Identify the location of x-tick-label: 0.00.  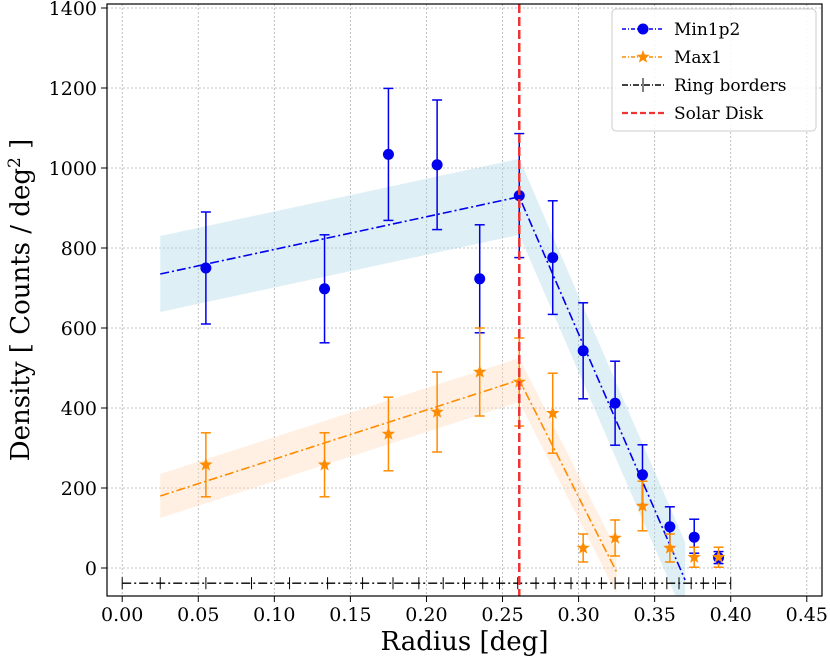
(122, 615).